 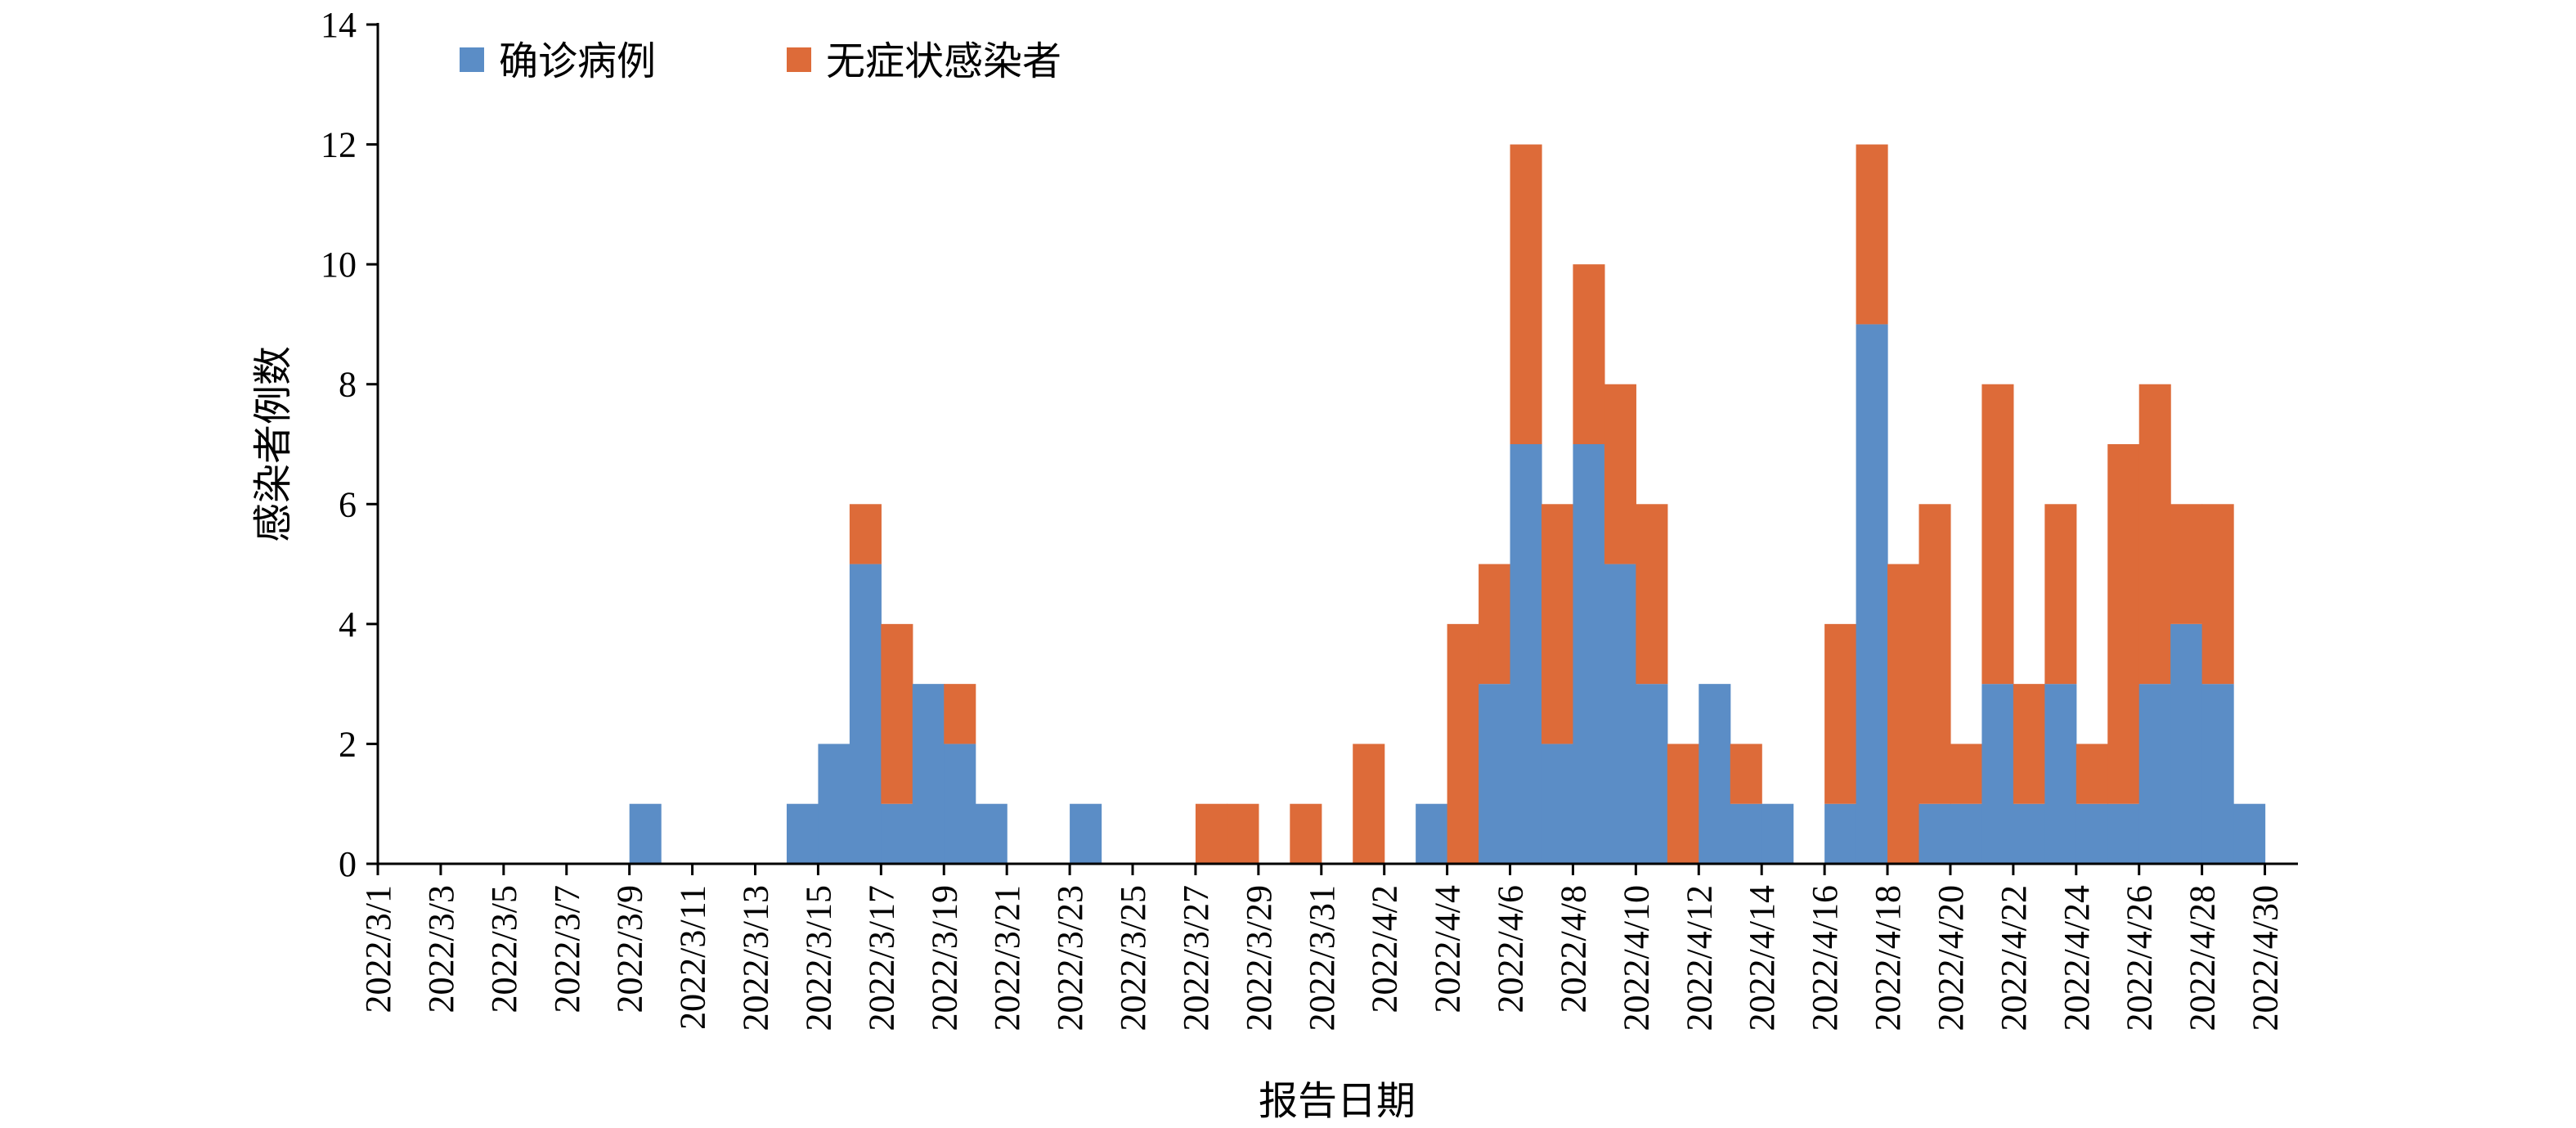 I want to click on y-tick-label: 6, so click(x=348, y=504).